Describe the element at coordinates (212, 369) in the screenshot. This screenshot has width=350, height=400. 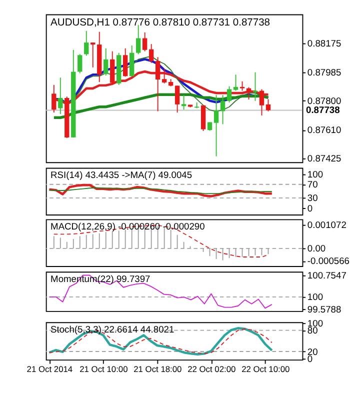
I see `x-tick-label: 22 Oct 02:00` at that location.